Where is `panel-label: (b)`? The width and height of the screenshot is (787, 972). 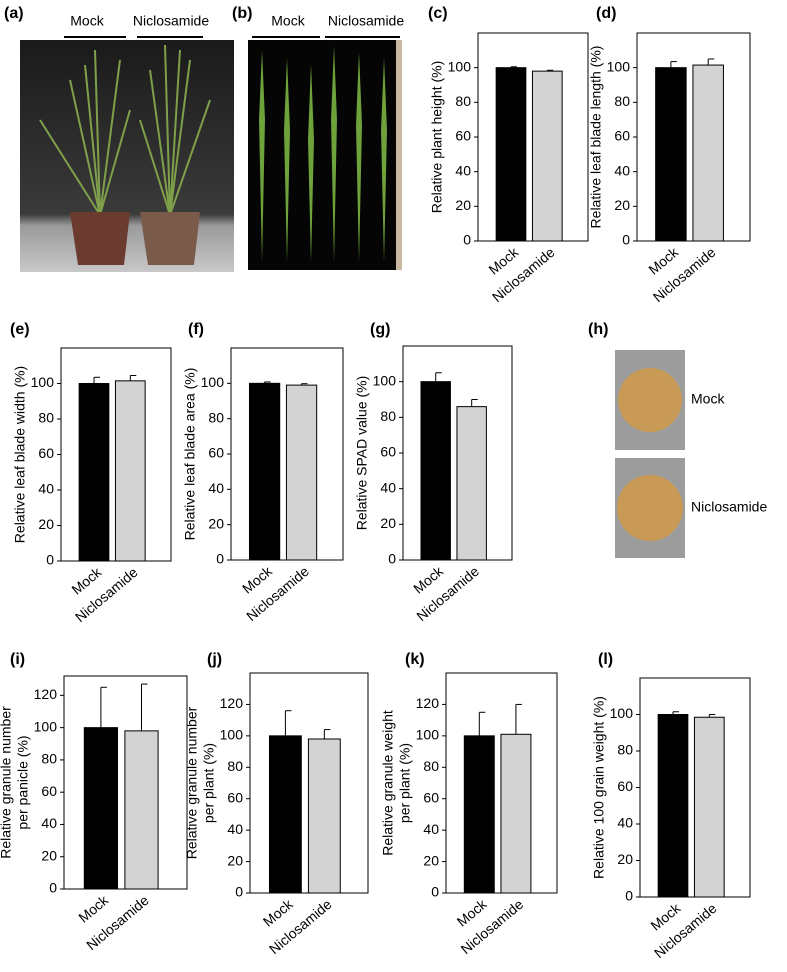 panel-label: (b) is located at coordinates (242, 13).